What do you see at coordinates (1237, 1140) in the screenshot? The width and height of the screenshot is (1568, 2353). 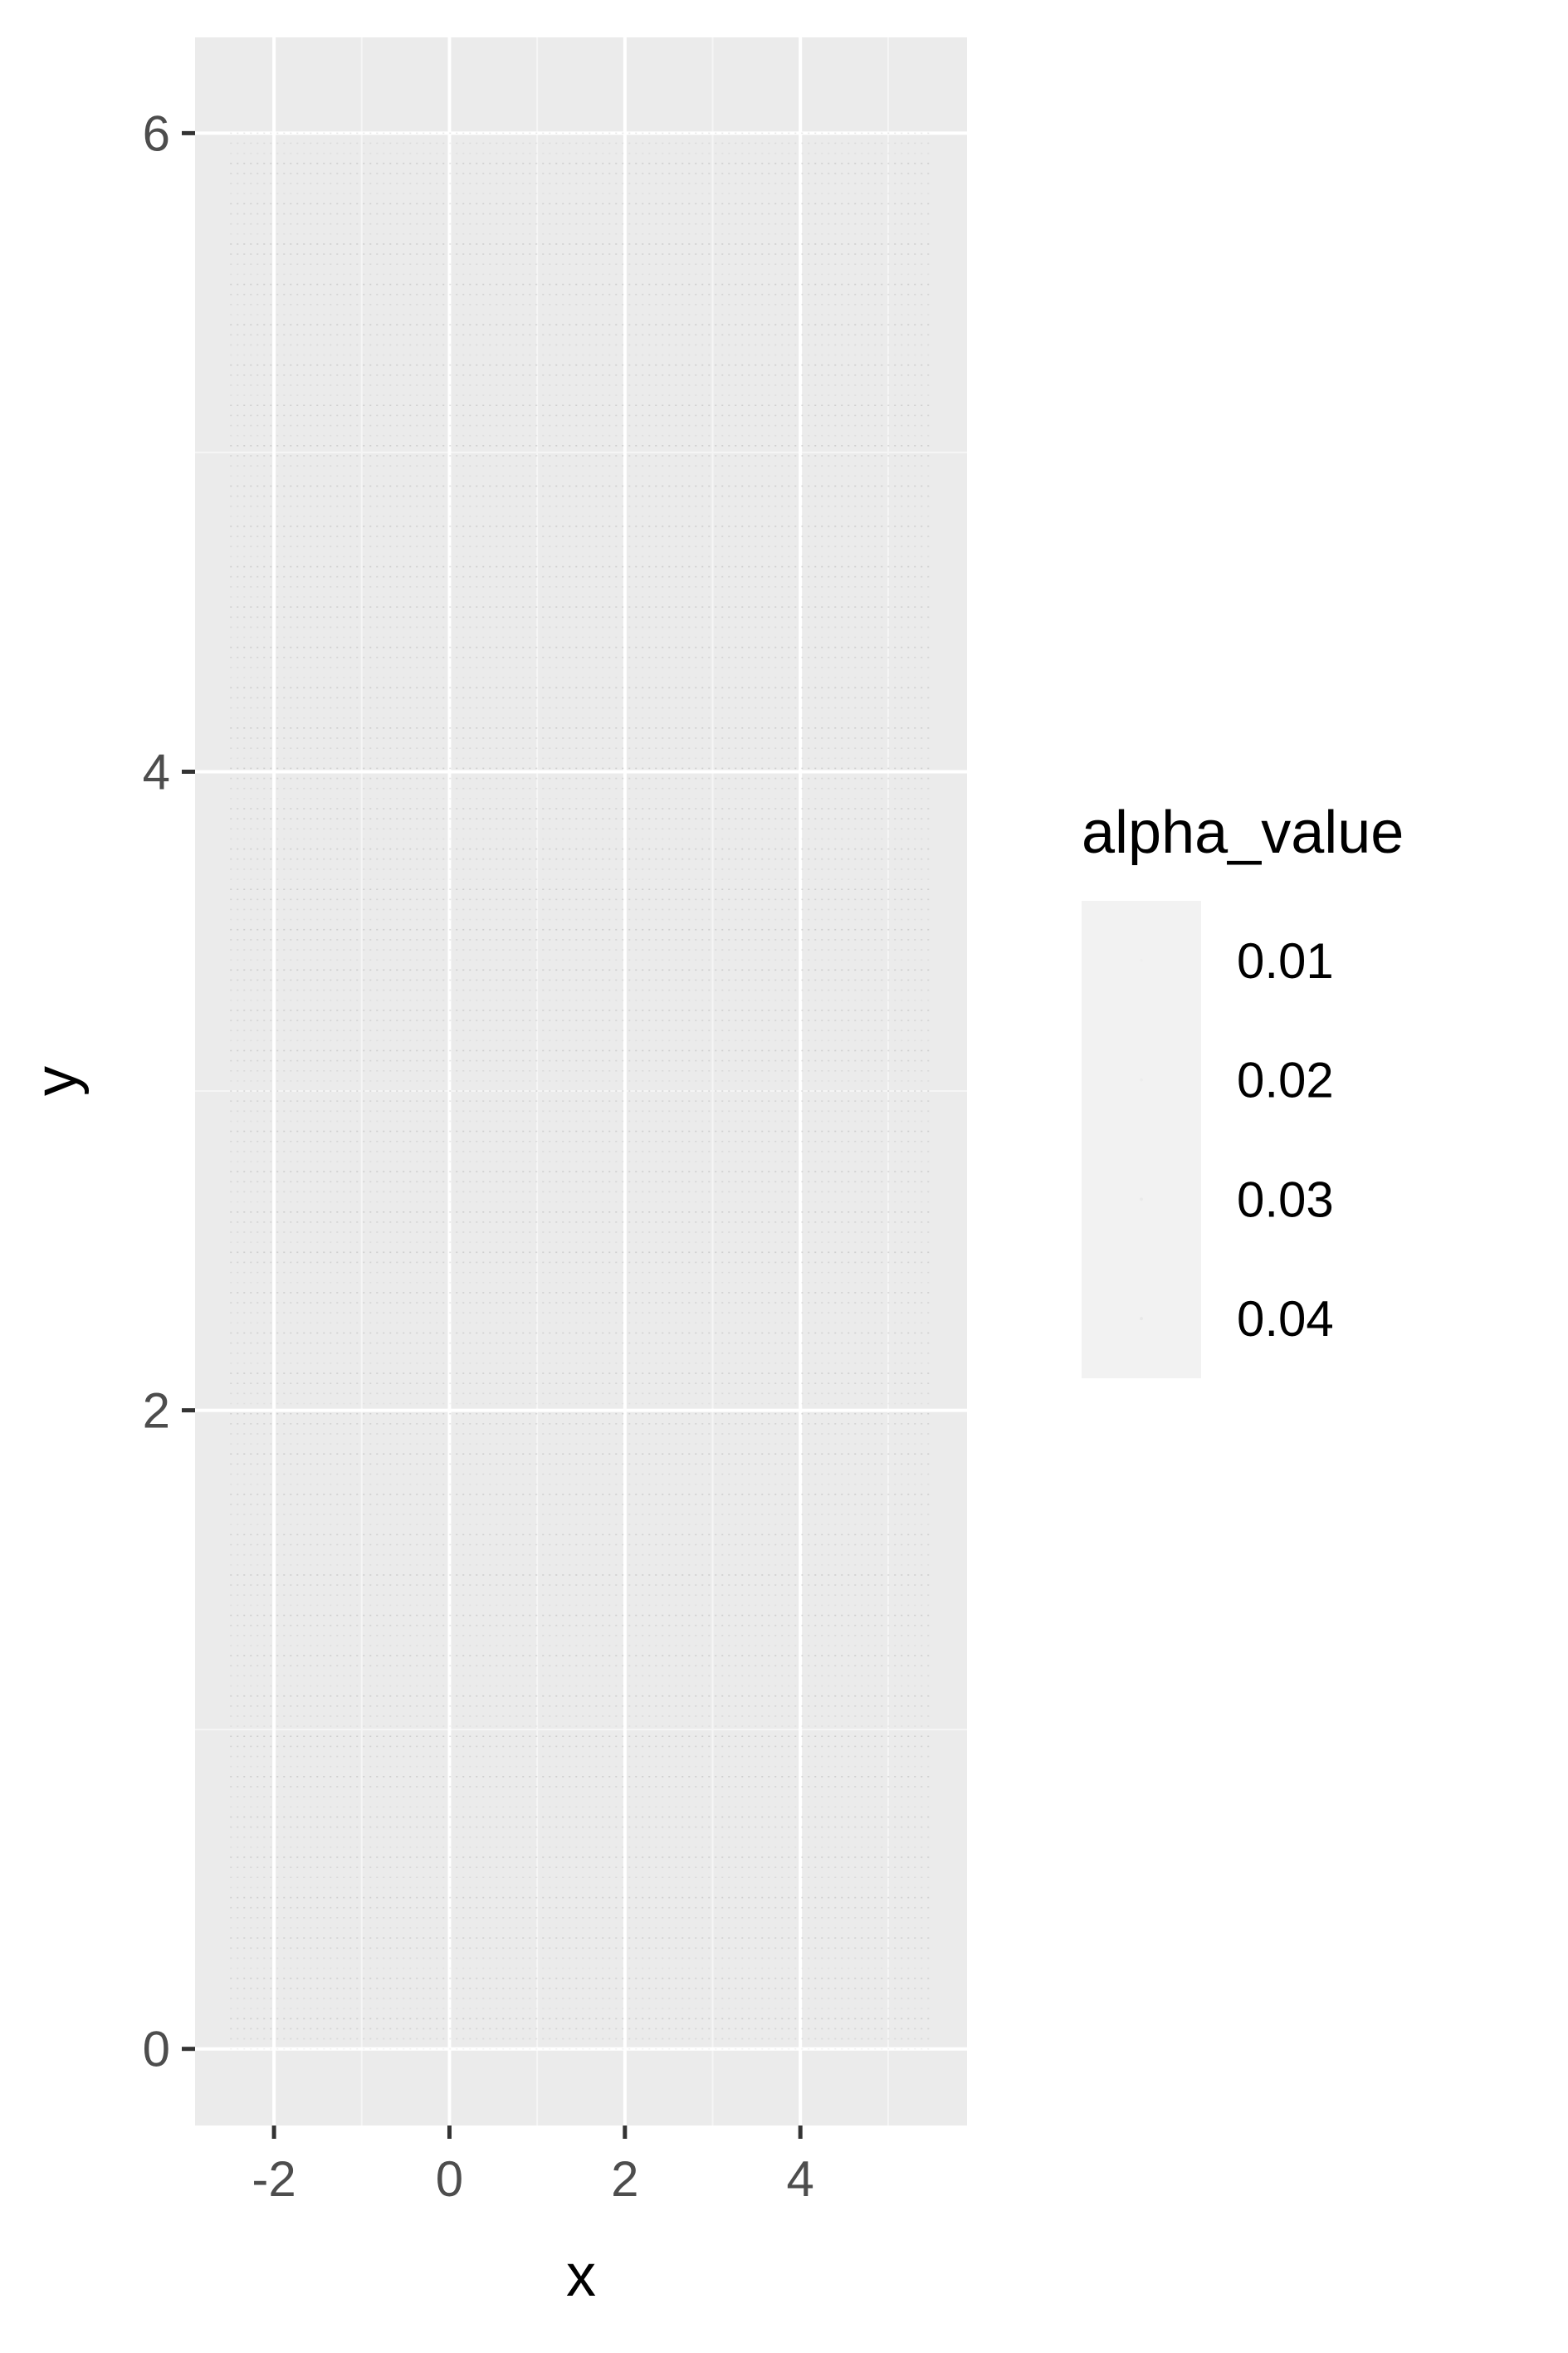 I see `legend-entries: 0.01 0.02 0.03 0.04` at bounding box center [1237, 1140].